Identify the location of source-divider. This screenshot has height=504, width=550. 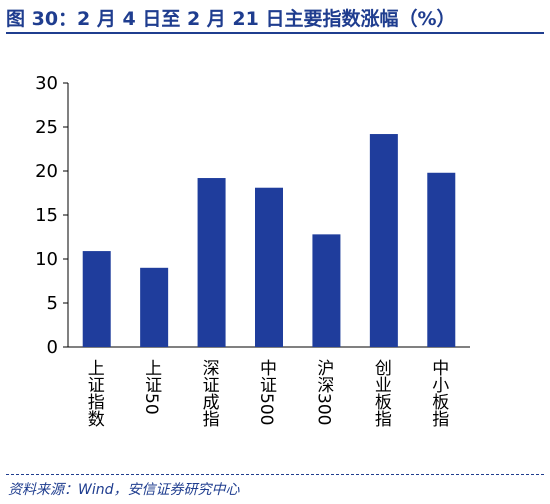
(275, 474).